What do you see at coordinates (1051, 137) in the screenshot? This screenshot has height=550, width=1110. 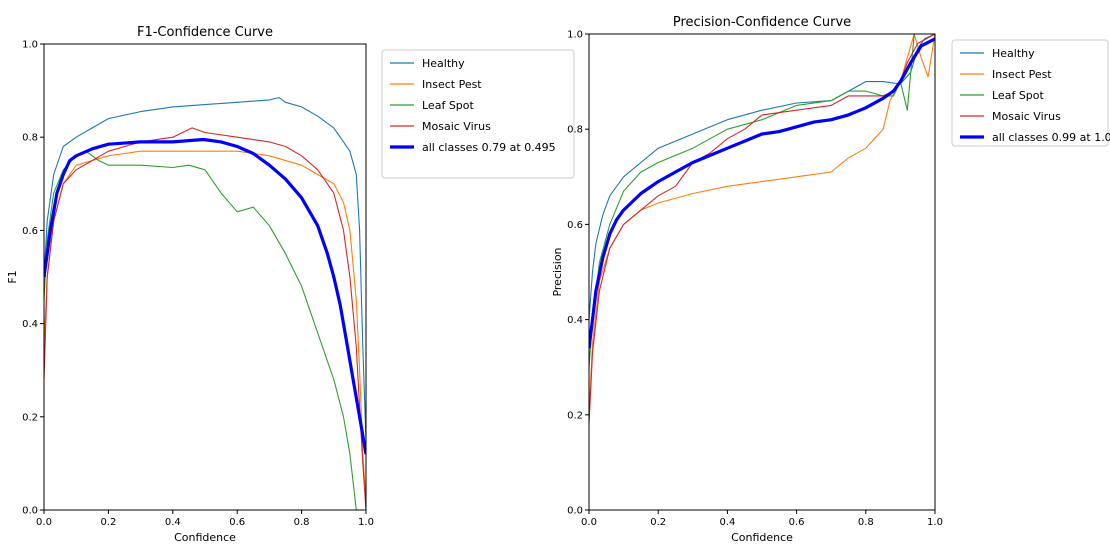 I see `legend-label: all classes 0.99 at 1.000` at bounding box center [1051, 137].